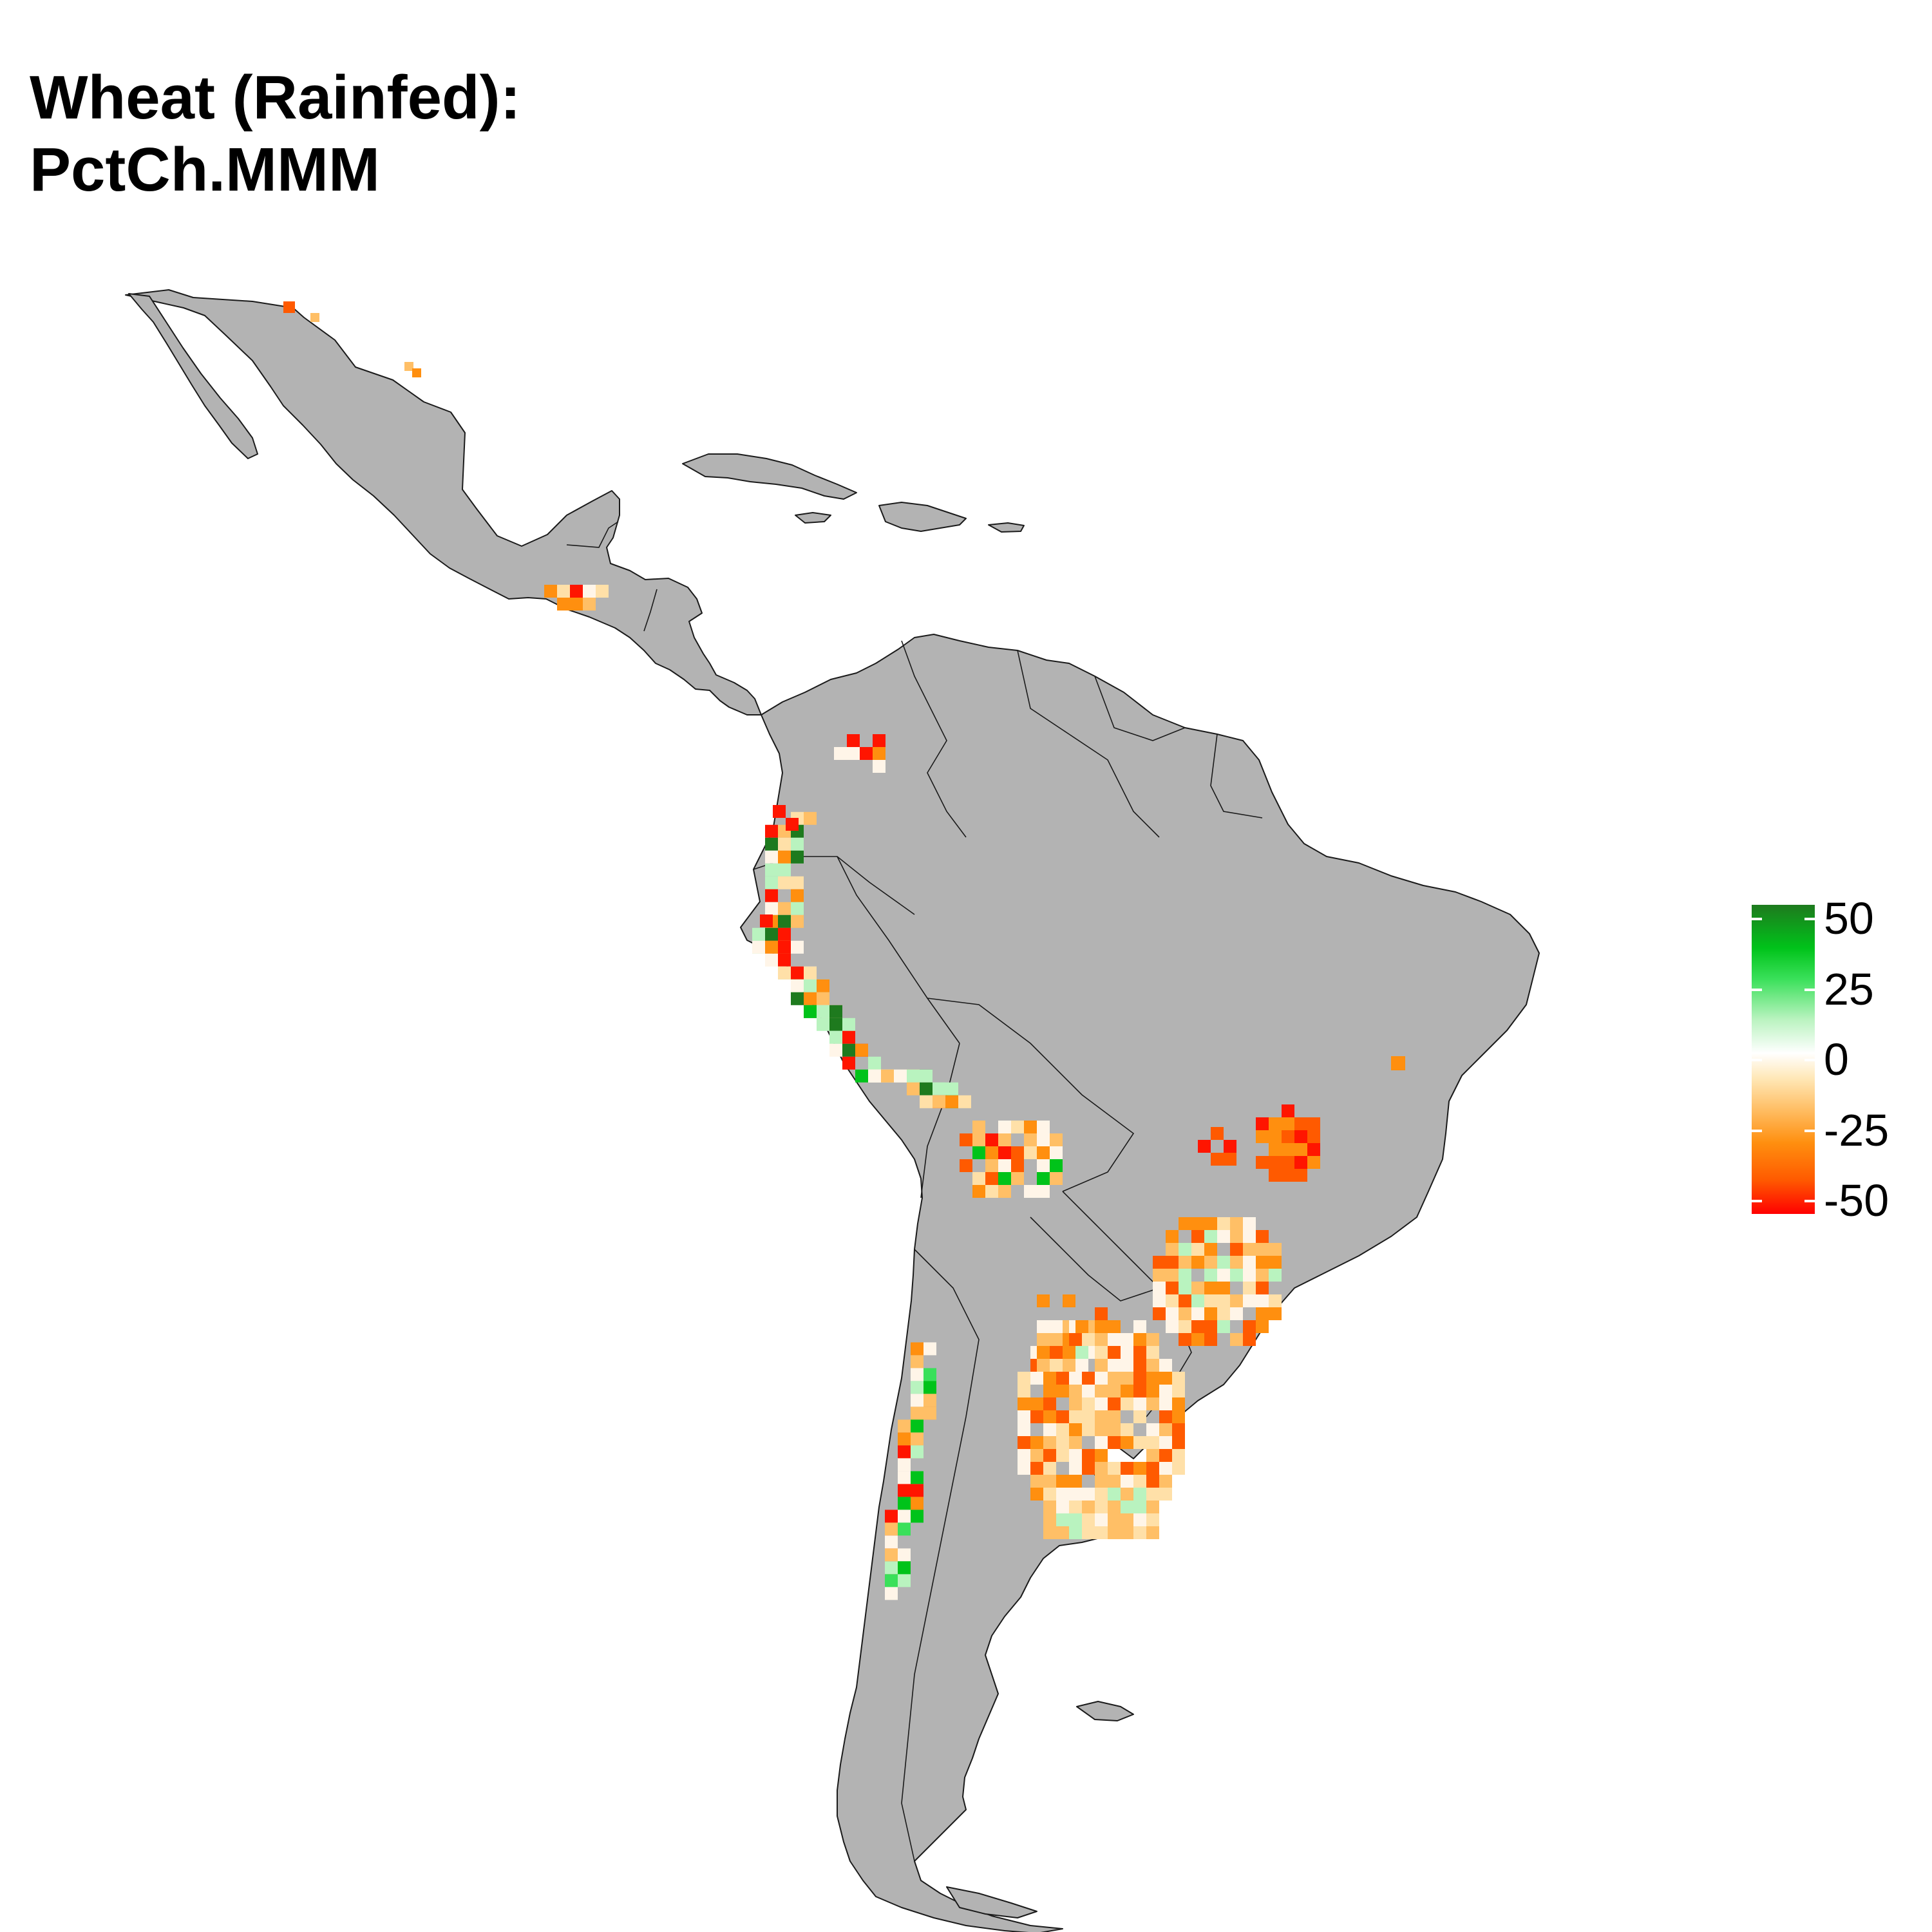  Describe the element at coordinates (193, 376) in the screenshot. I see `baja-california-land` at that location.